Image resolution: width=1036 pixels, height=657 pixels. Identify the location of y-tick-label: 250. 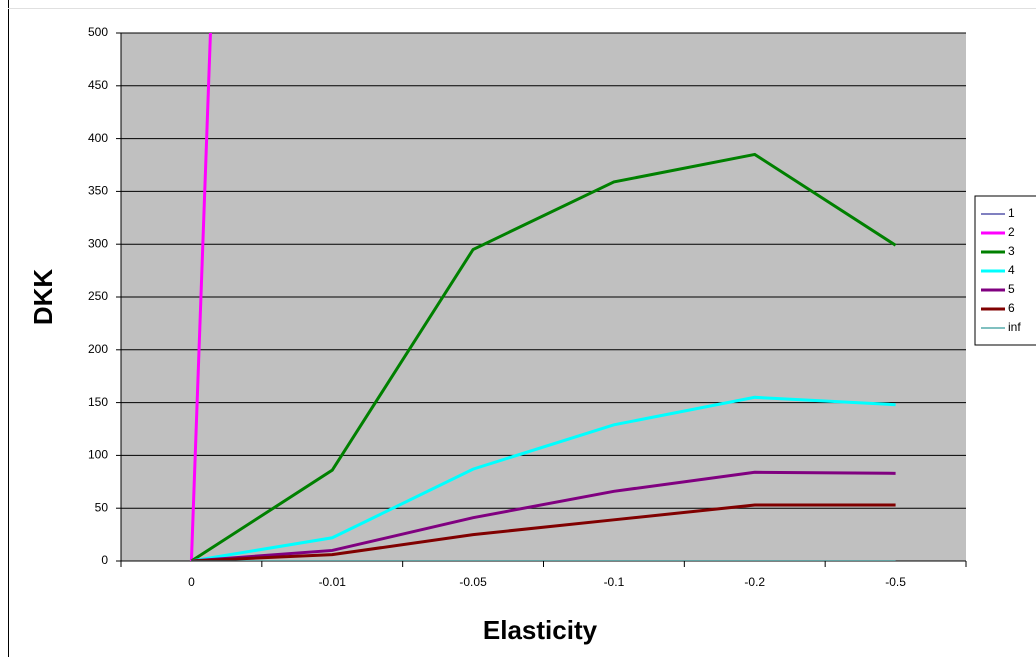
(98, 296).